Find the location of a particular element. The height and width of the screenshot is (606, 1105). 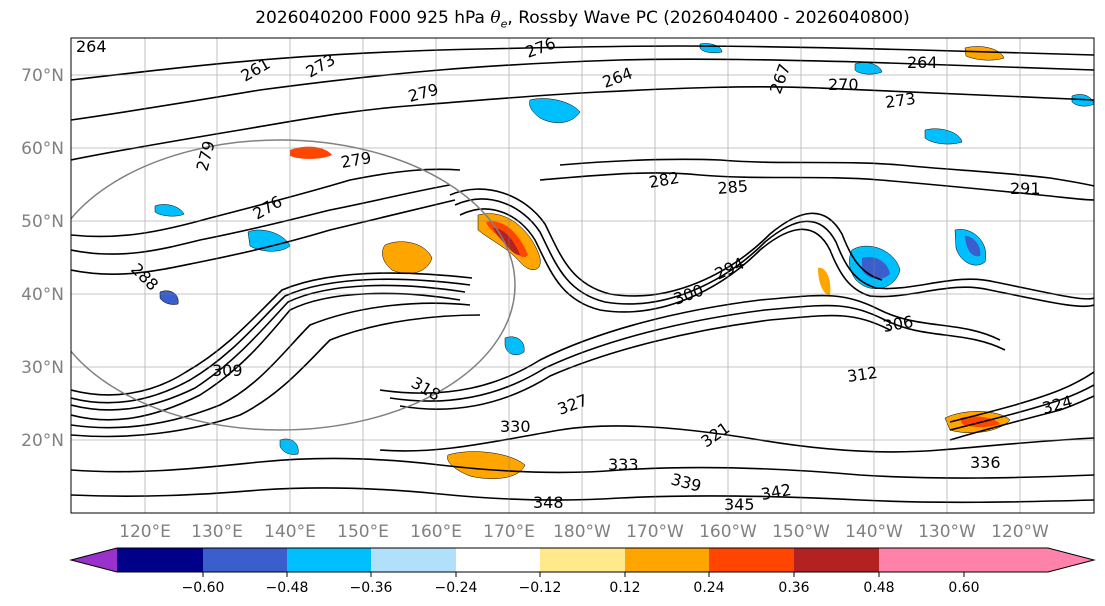

lon-label: 120°W is located at coordinates (1020, 532).